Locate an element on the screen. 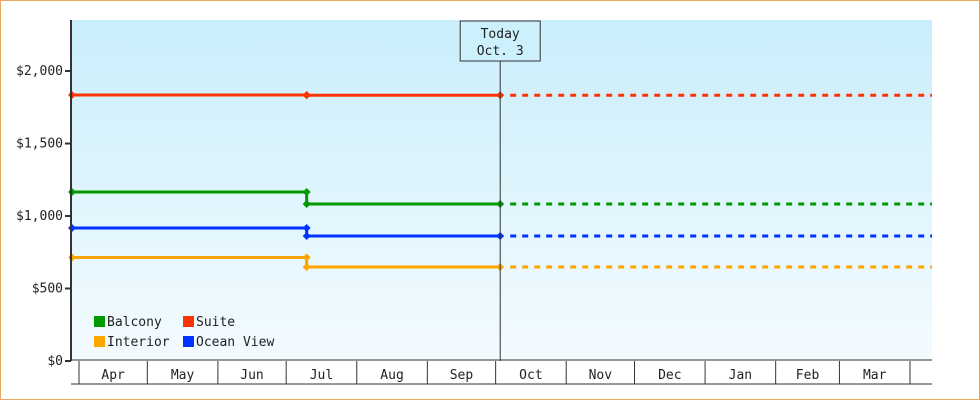 The height and width of the screenshot is (400, 980). x-tick-label: May is located at coordinates (183, 375).